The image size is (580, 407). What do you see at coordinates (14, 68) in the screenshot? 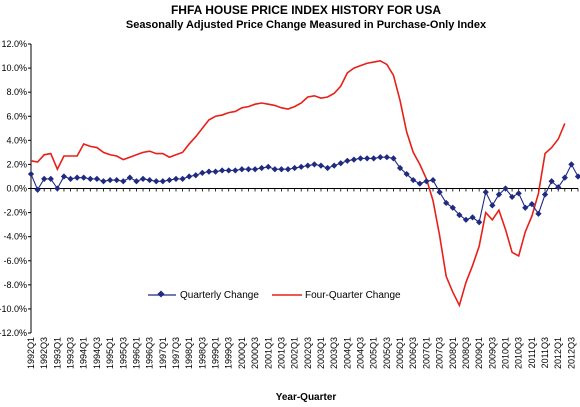
I see `y-tick-label: 10.0%` at bounding box center [14, 68].